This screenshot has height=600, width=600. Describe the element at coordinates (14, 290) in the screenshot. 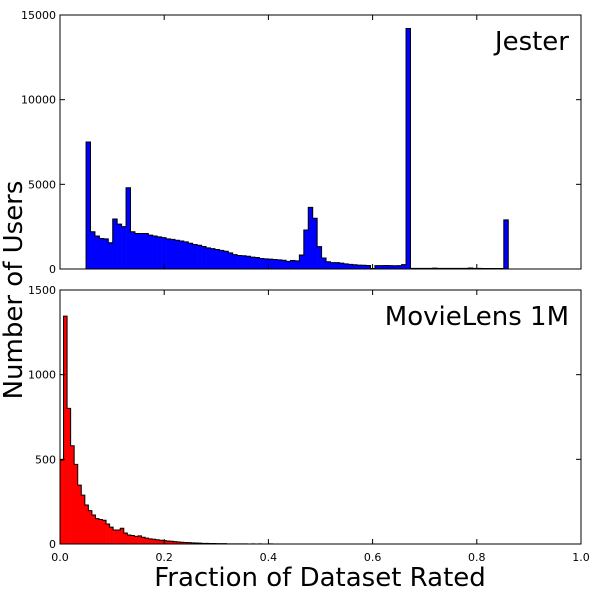

I see `y-axis-label: Number of Users` at that location.